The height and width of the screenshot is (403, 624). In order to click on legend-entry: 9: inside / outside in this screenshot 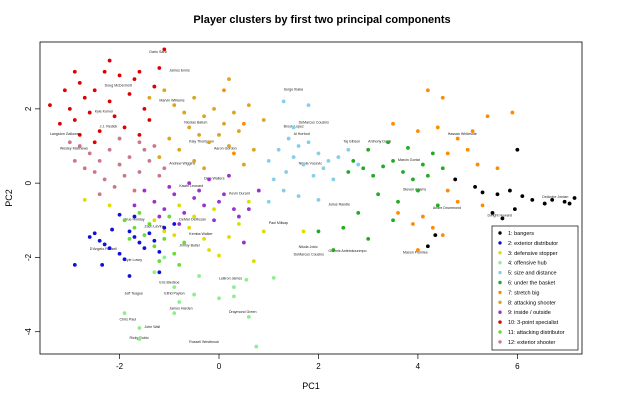, I will do `click(529, 313)`.